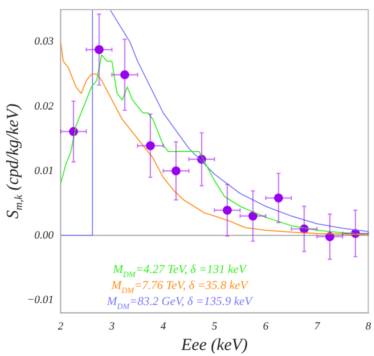  What do you see at coordinates (214, 344) in the screenshot?
I see `x-axis-title: Eee (keV)` at bounding box center [214, 344].